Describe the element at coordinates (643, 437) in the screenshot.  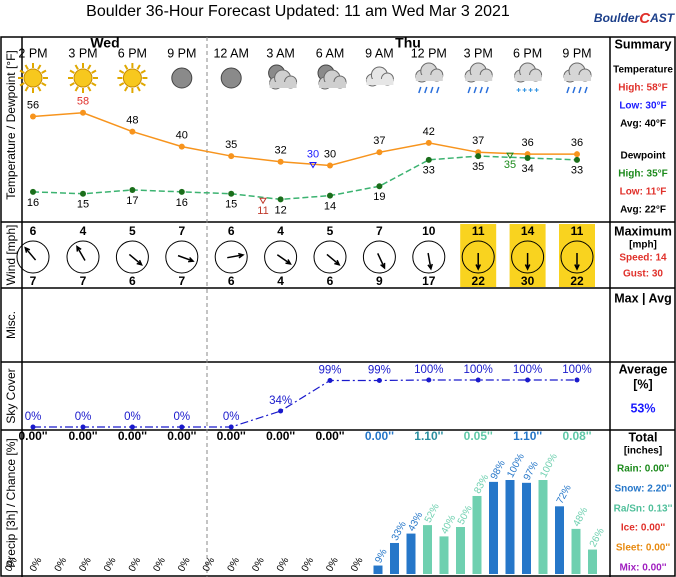
I see `summary-heading: Total` at that location.